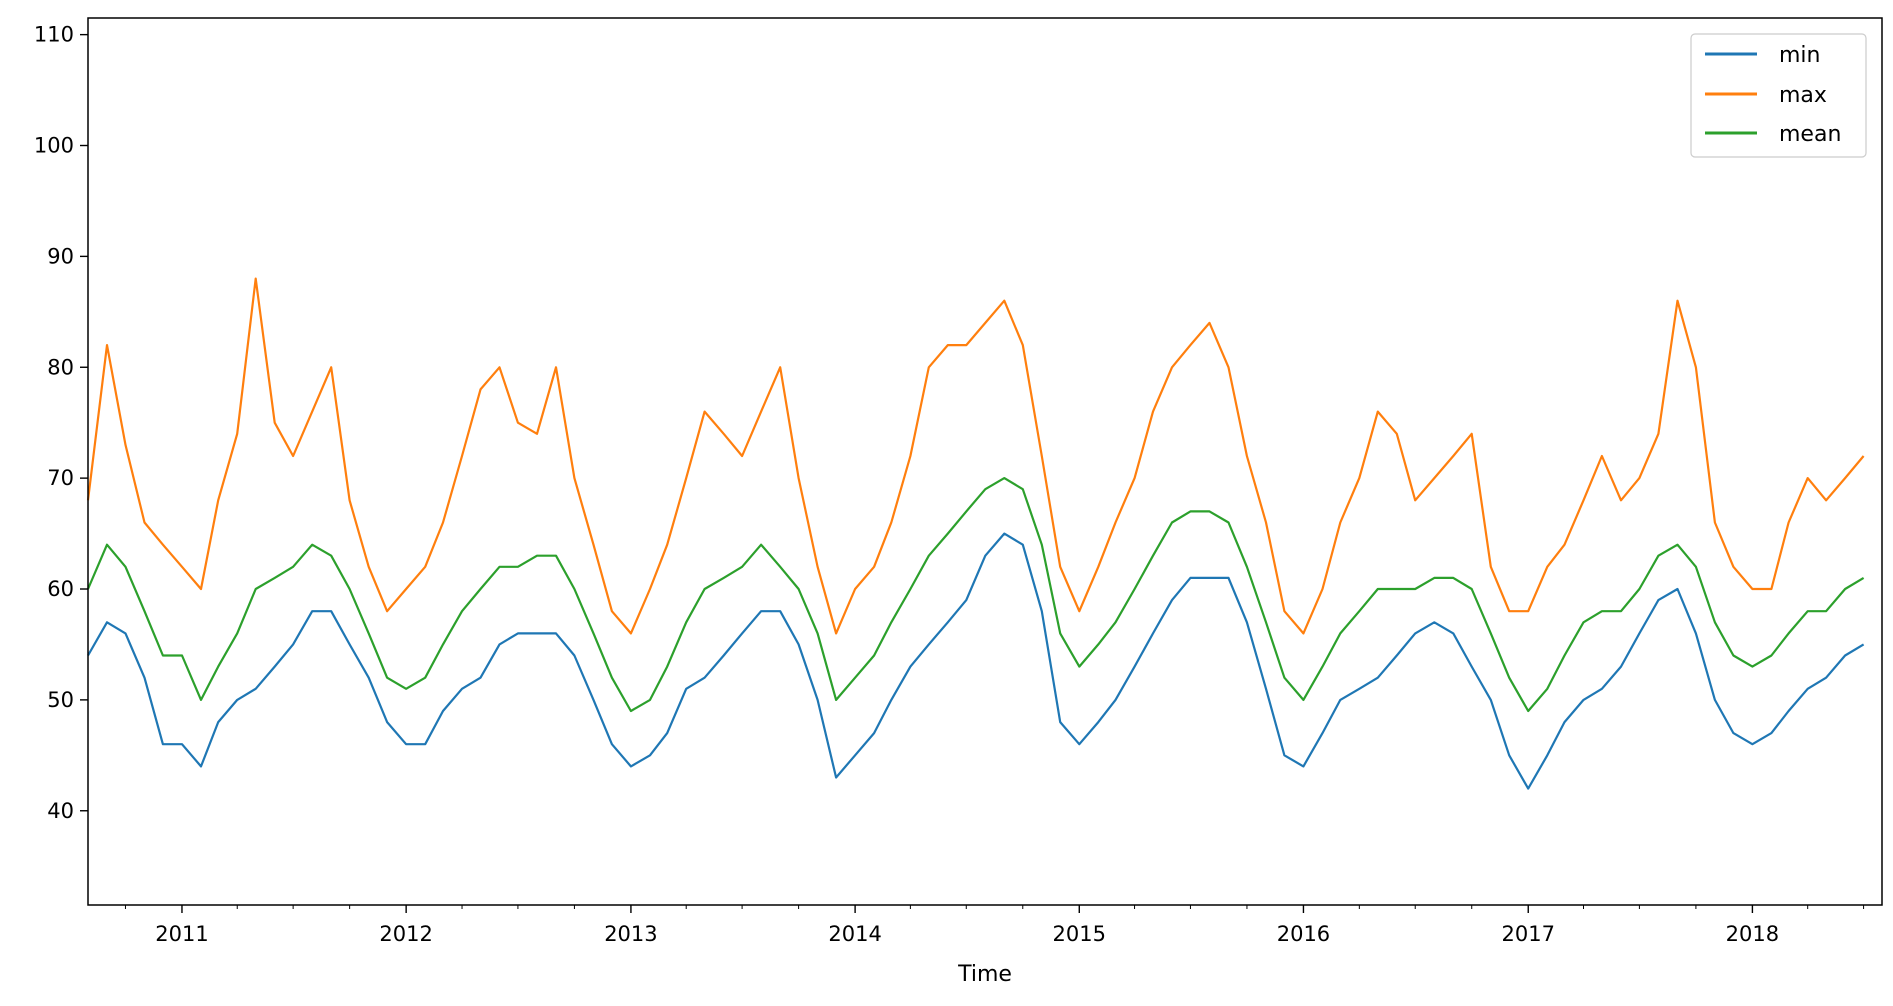  Describe the element at coordinates (1810, 134) in the screenshot. I see `legend-label-mean: mean` at that location.